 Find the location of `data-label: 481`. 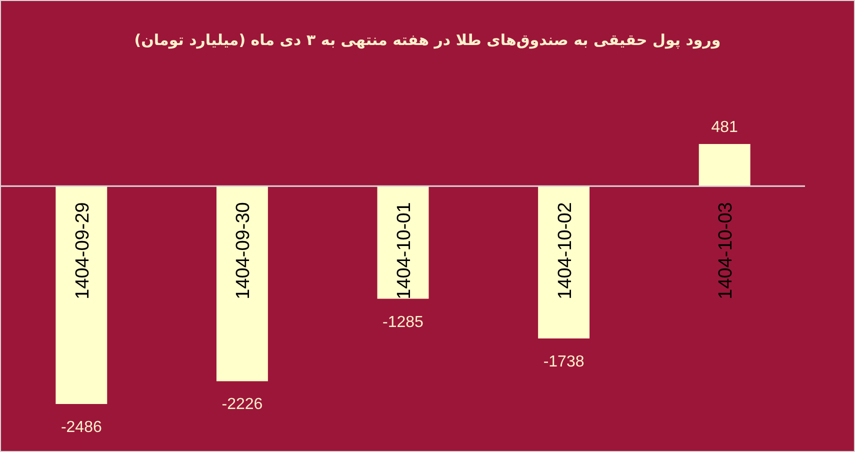

data-label: 481 is located at coordinates (724, 127).